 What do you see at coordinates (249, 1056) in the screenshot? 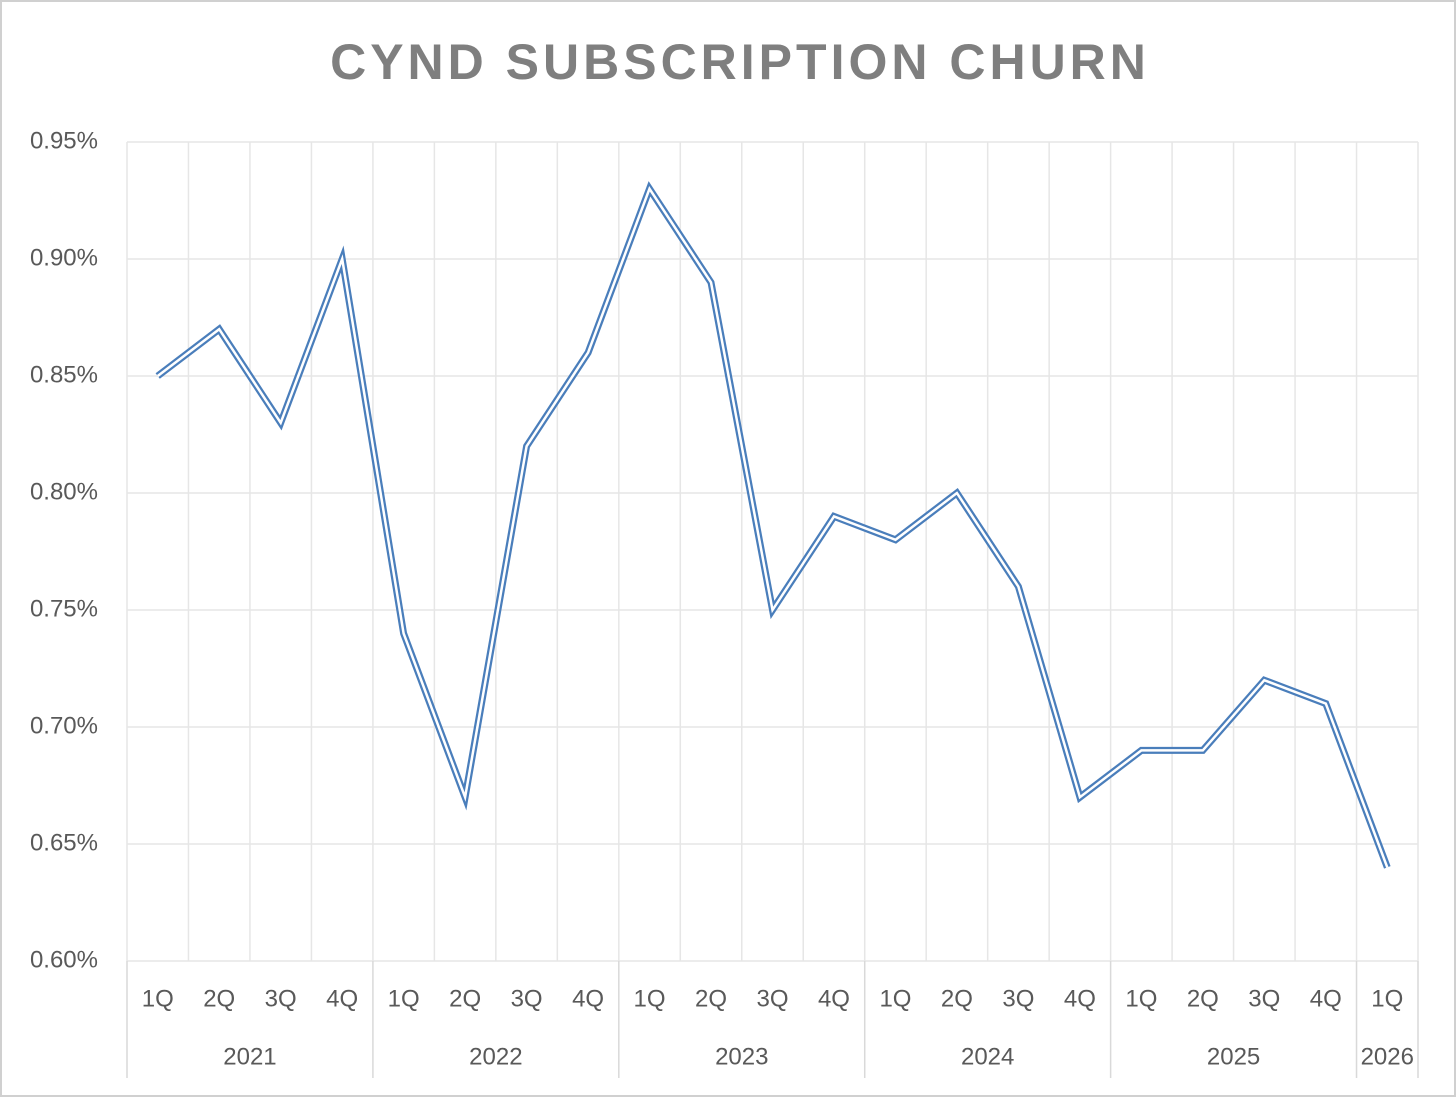
I see `x-group-label: 2021` at bounding box center [249, 1056].